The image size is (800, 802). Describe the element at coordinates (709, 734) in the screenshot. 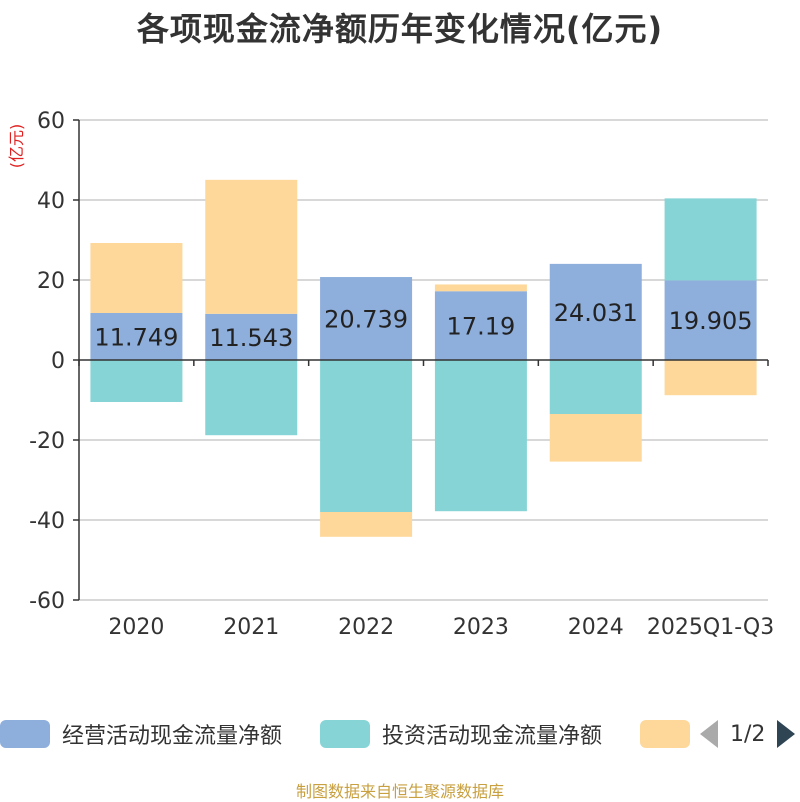

I see `pager-prev-icon` at that location.